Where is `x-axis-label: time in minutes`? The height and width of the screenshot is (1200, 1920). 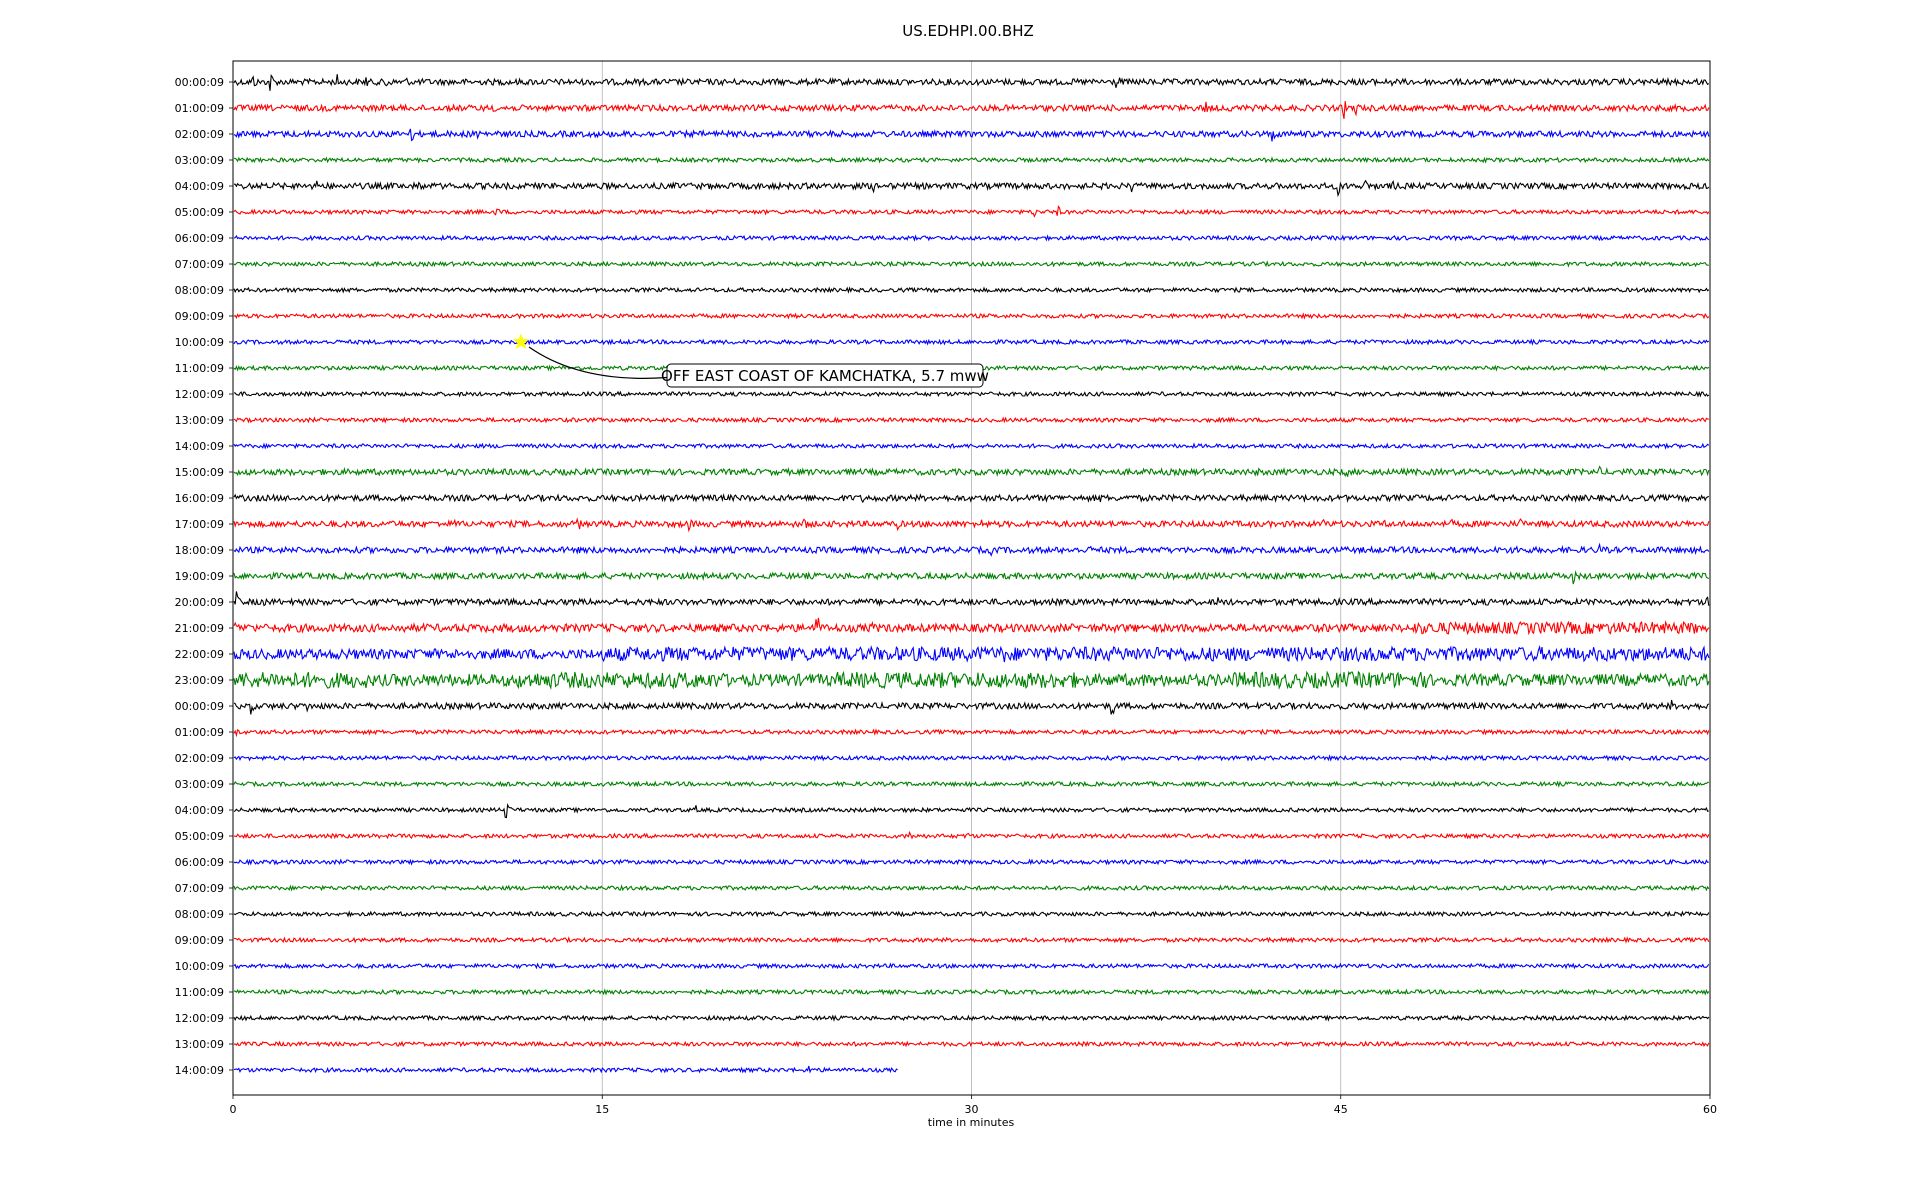 x-axis-label: time in minutes is located at coordinates (971, 1122).